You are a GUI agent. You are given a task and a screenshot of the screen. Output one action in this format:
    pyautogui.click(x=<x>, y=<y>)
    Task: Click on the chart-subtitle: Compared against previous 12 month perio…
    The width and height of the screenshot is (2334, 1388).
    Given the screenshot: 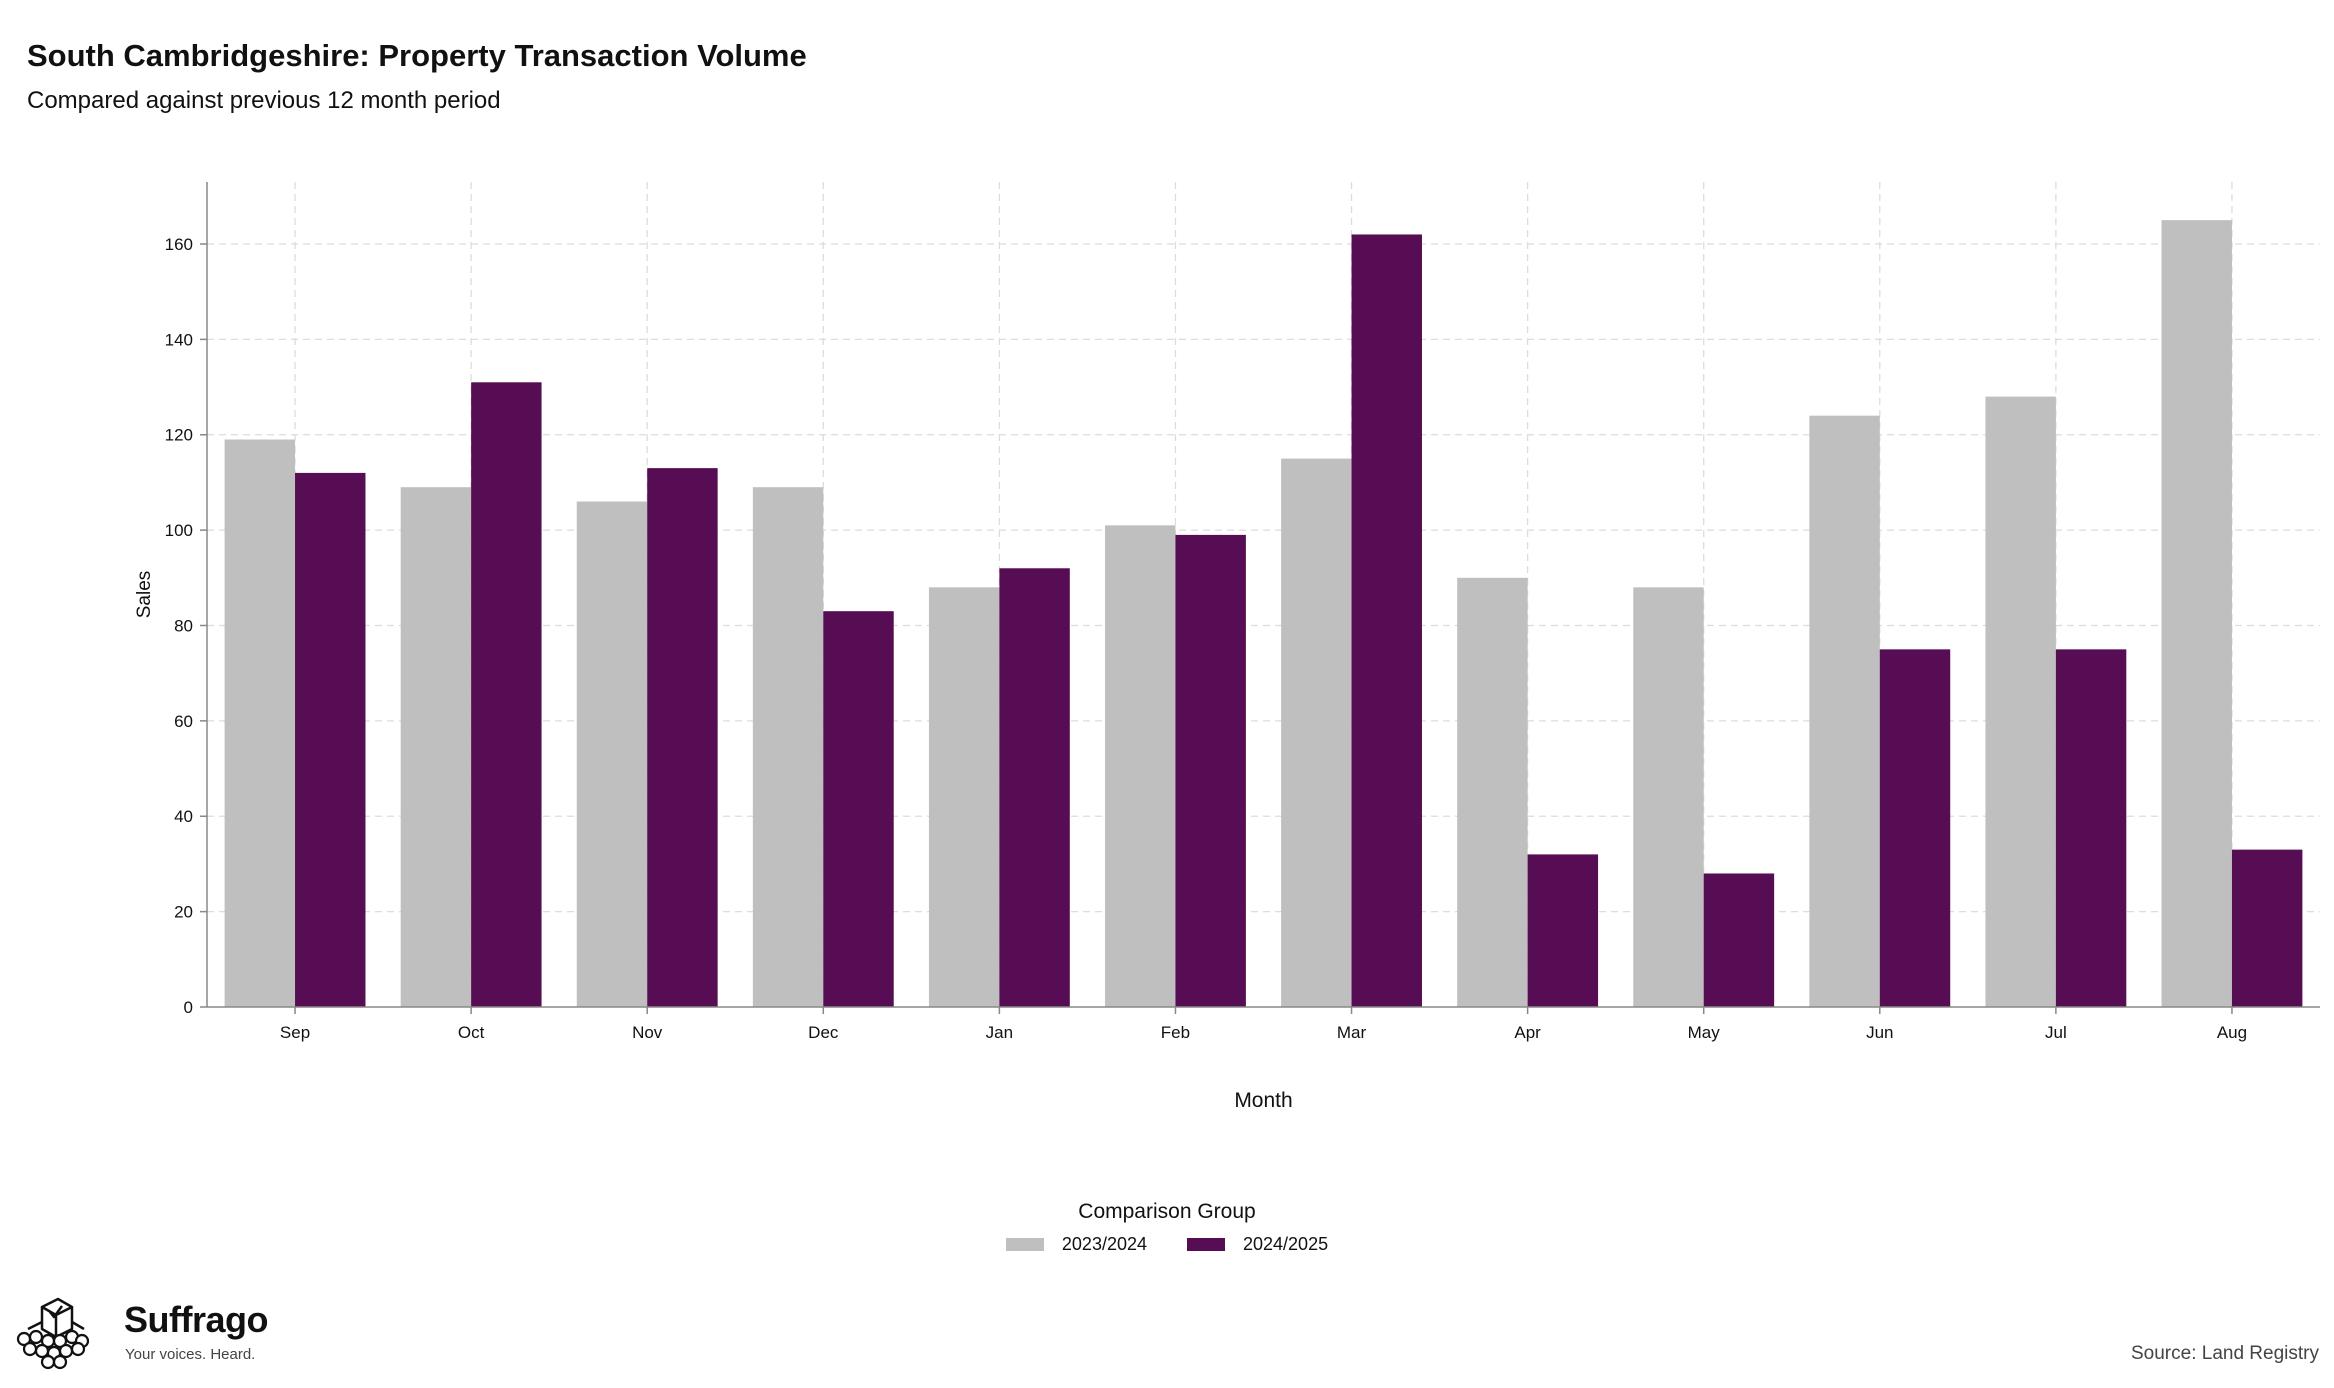 What is the action you would take?
    pyautogui.click(x=264, y=100)
    